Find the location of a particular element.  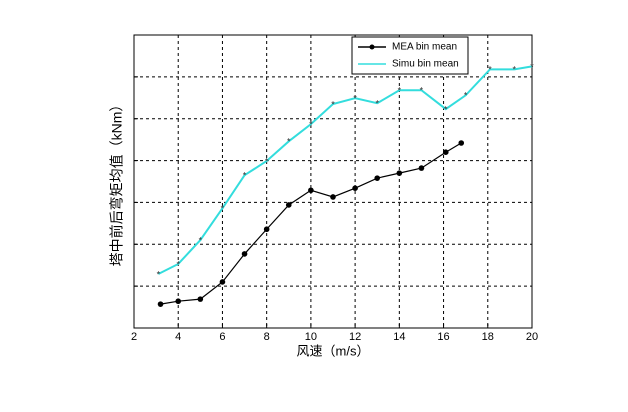

x-tick-label: 8 is located at coordinates (267, 337).